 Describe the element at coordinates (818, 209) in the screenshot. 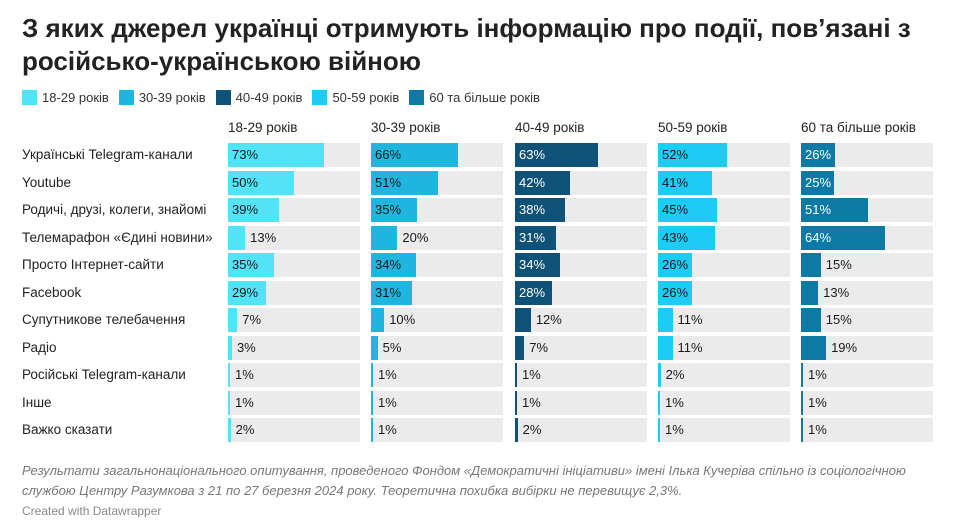

I see `bar-value-label: 51%` at that location.